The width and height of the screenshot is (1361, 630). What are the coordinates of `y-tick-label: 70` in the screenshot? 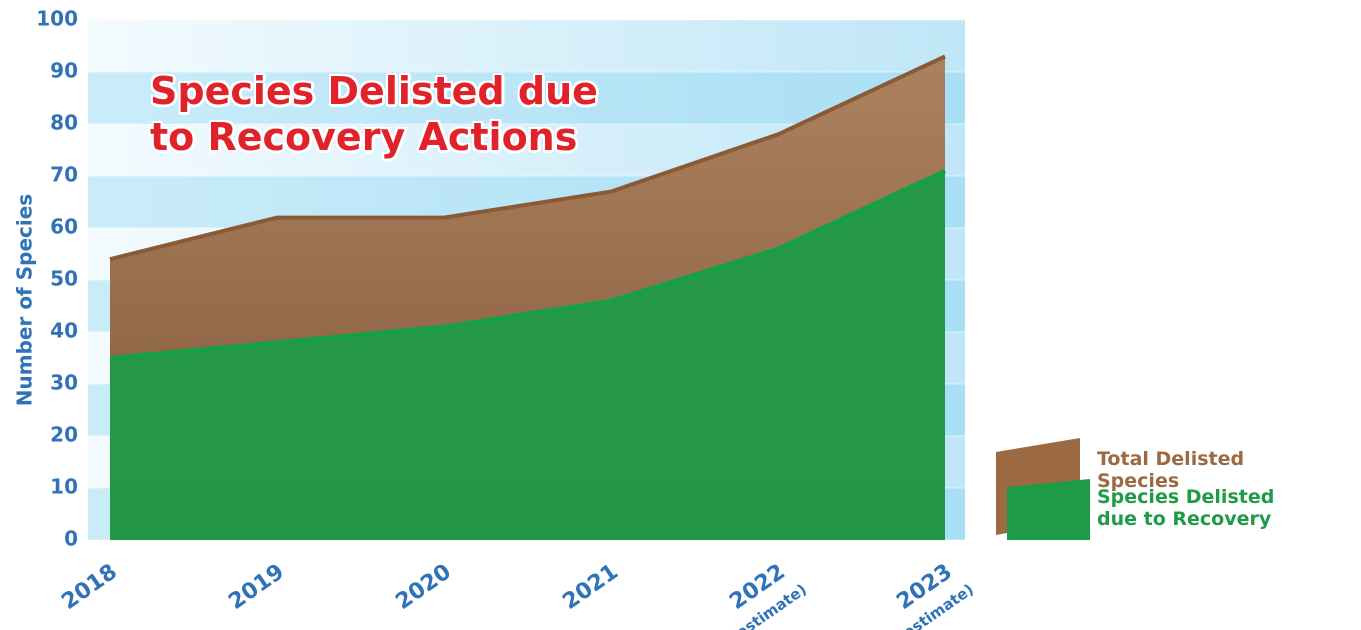 It's located at (64, 175).